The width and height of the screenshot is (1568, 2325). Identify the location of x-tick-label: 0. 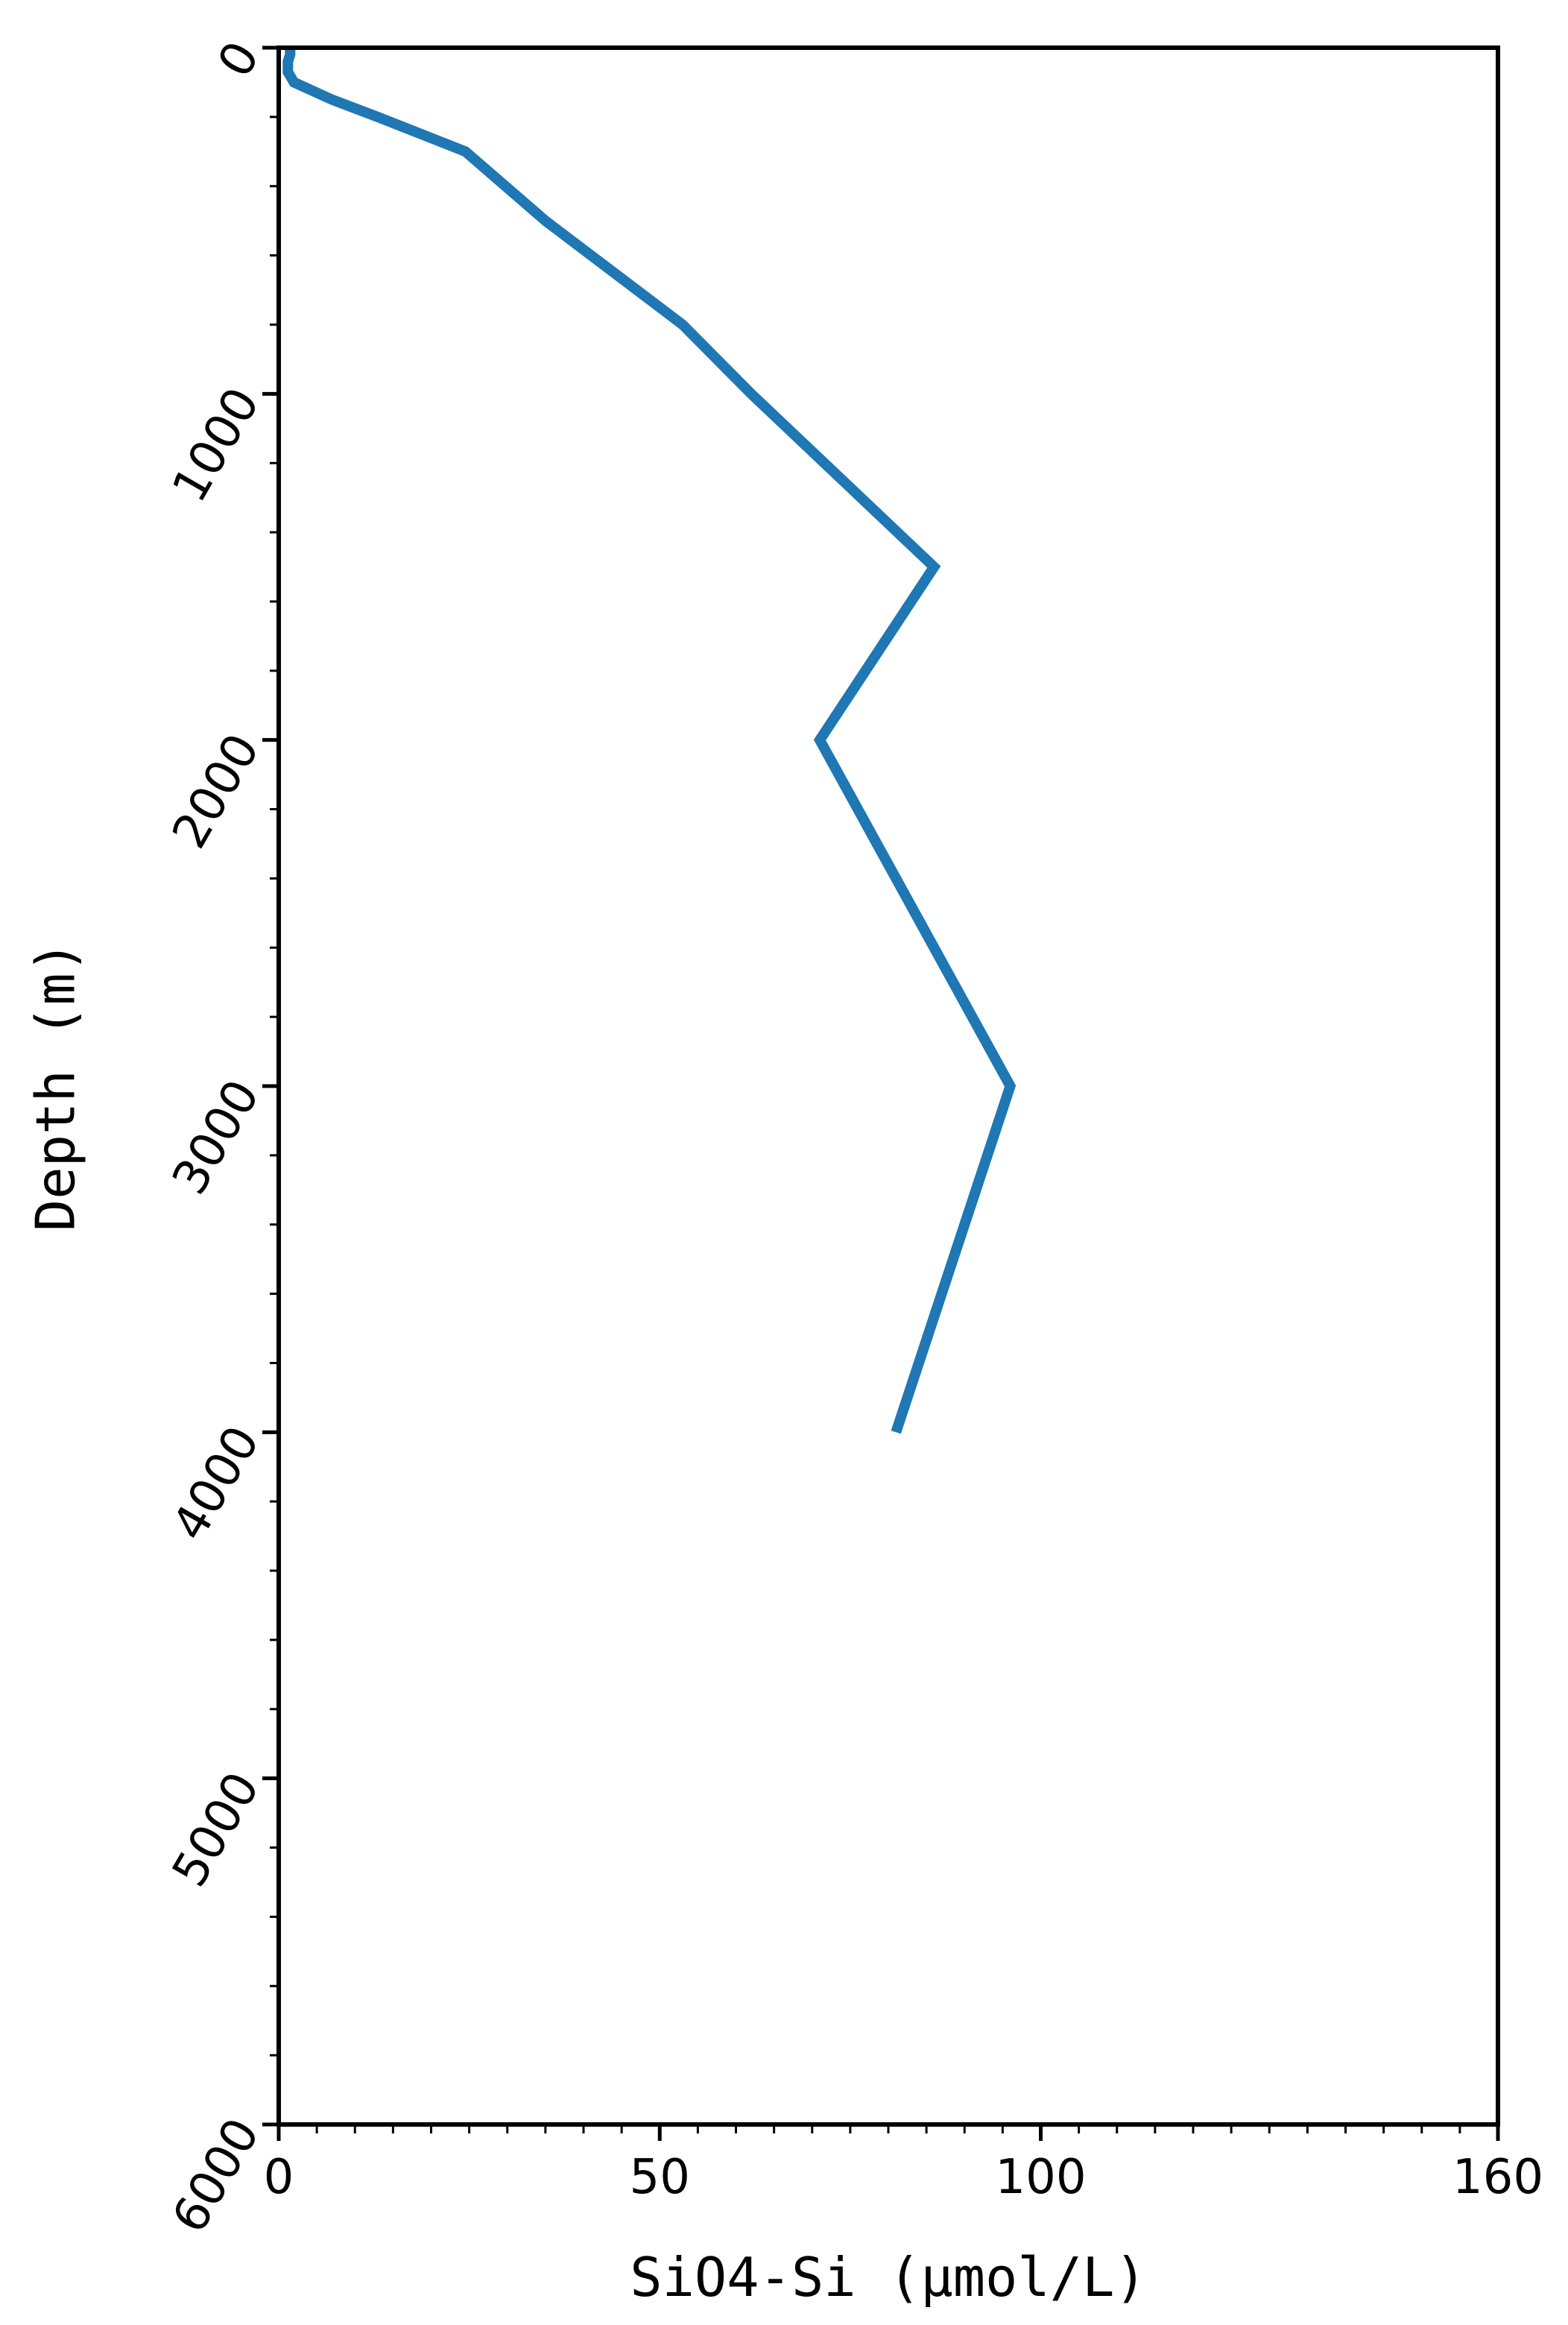
(279, 2177).